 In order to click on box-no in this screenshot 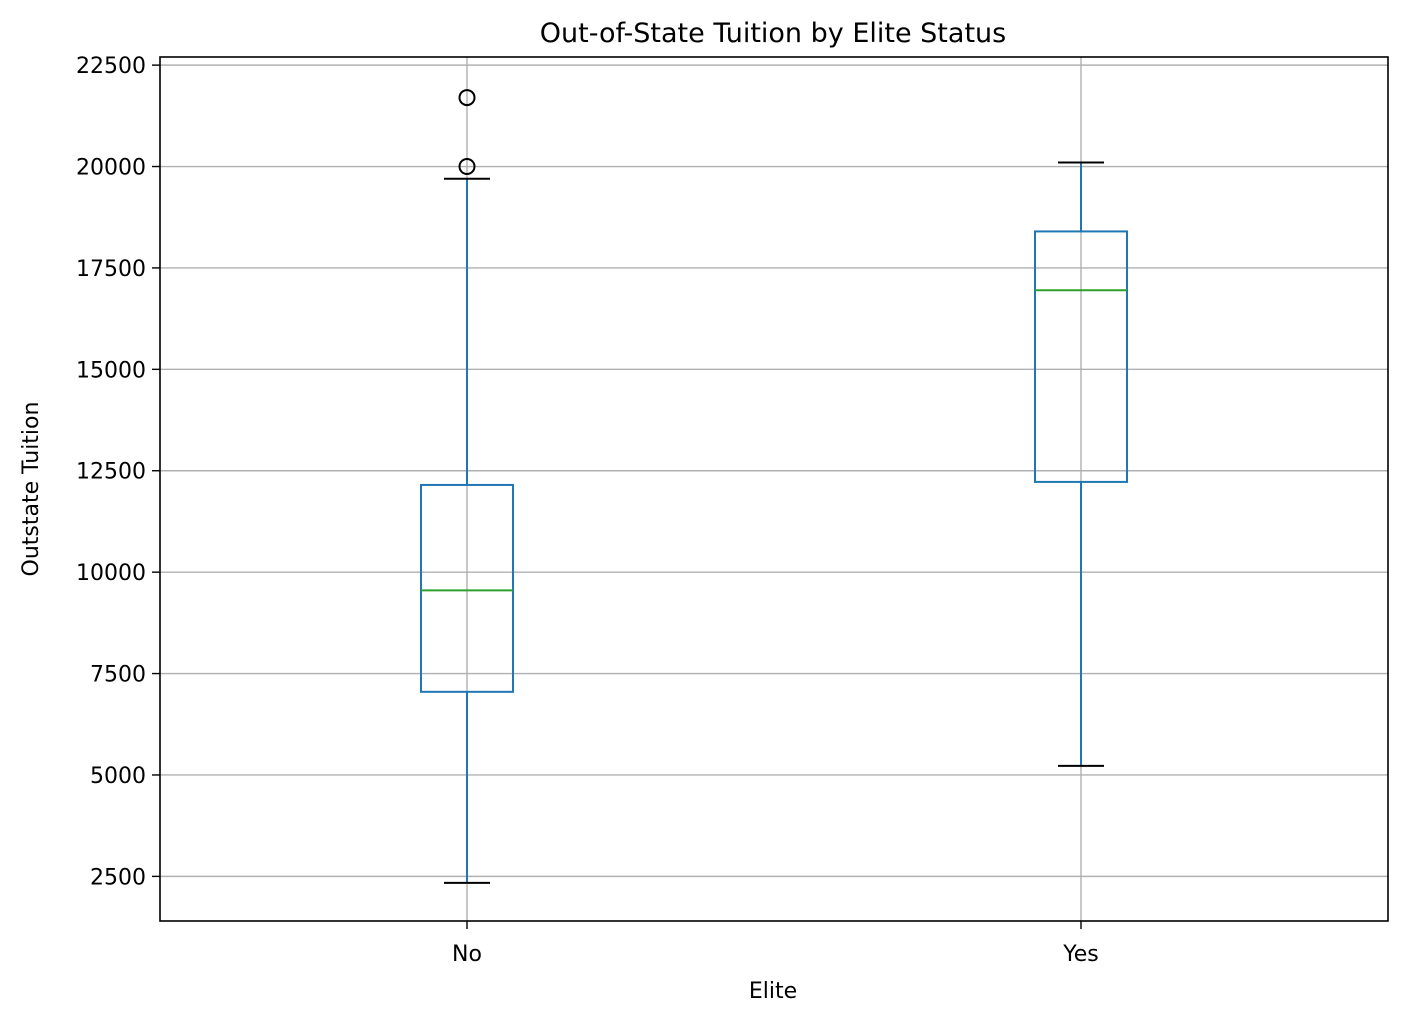, I will do `click(467, 486)`.